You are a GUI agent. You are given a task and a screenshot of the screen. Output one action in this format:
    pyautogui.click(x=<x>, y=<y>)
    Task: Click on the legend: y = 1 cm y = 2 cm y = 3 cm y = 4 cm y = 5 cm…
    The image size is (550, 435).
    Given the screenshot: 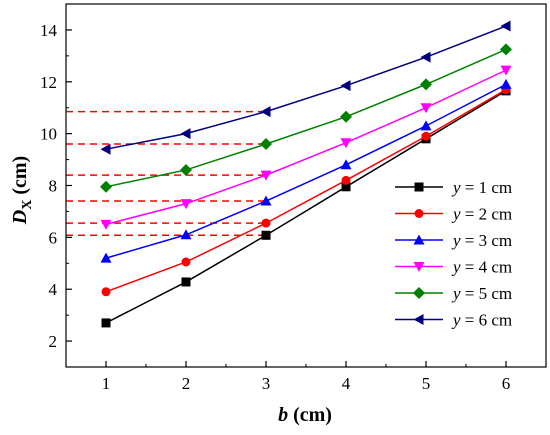 What is the action you would take?
    pyautogui.click(x=453, y=254)
    